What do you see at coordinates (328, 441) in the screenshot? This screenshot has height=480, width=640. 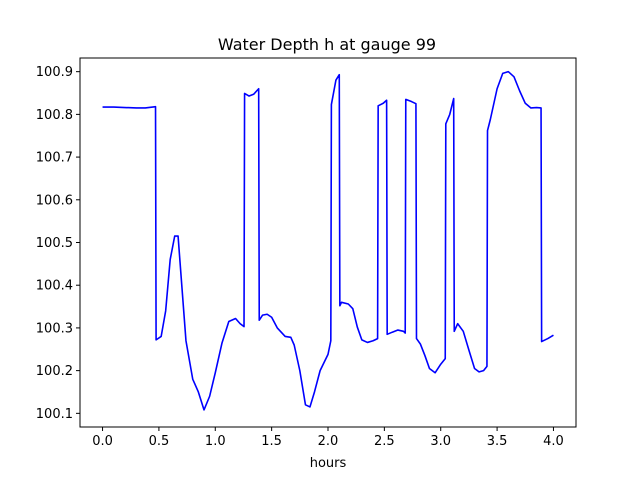 I see `x-tick-label: 2.0` at bounding box center [328, 441].